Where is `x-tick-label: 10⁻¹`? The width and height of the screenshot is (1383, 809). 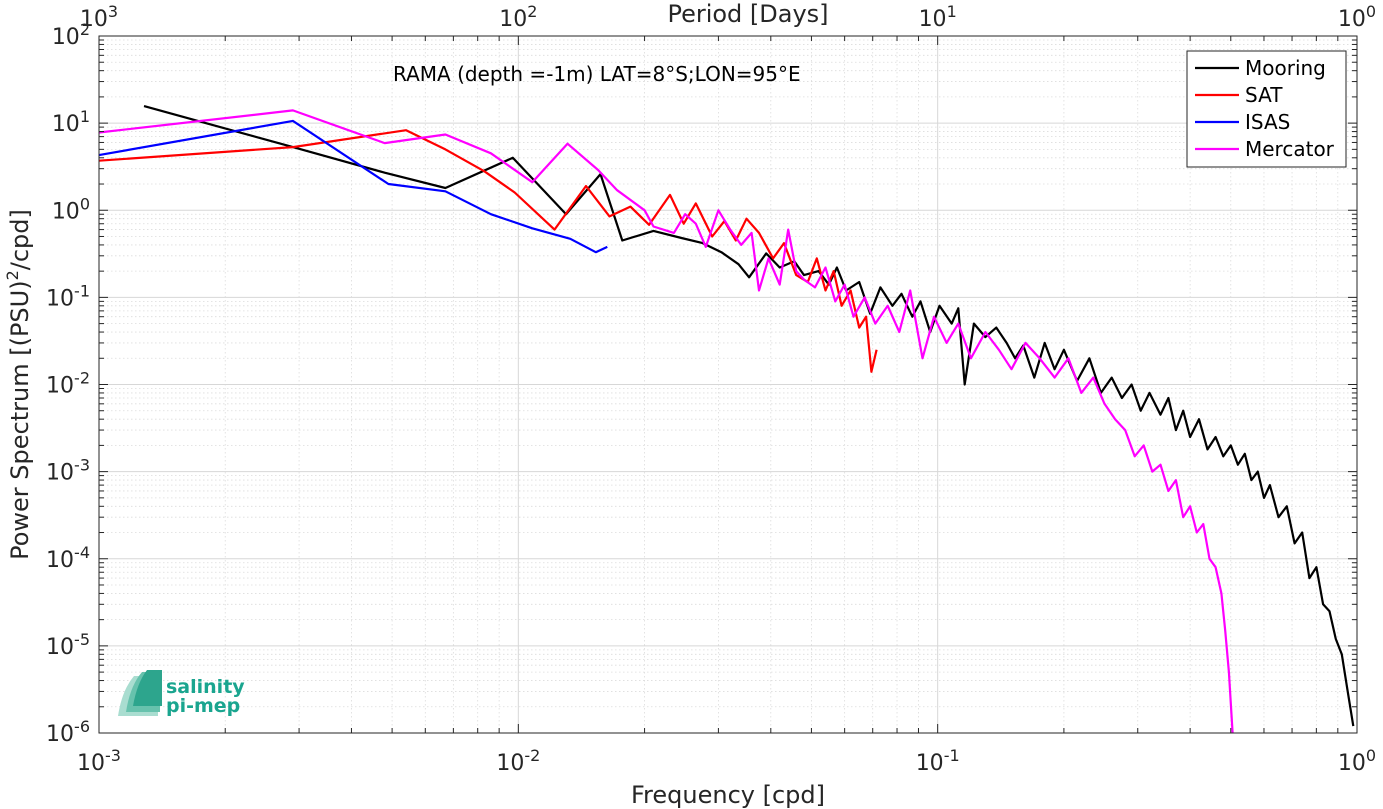 x-tick-label: 10⁻¹ is located at coordinates (938, 761).